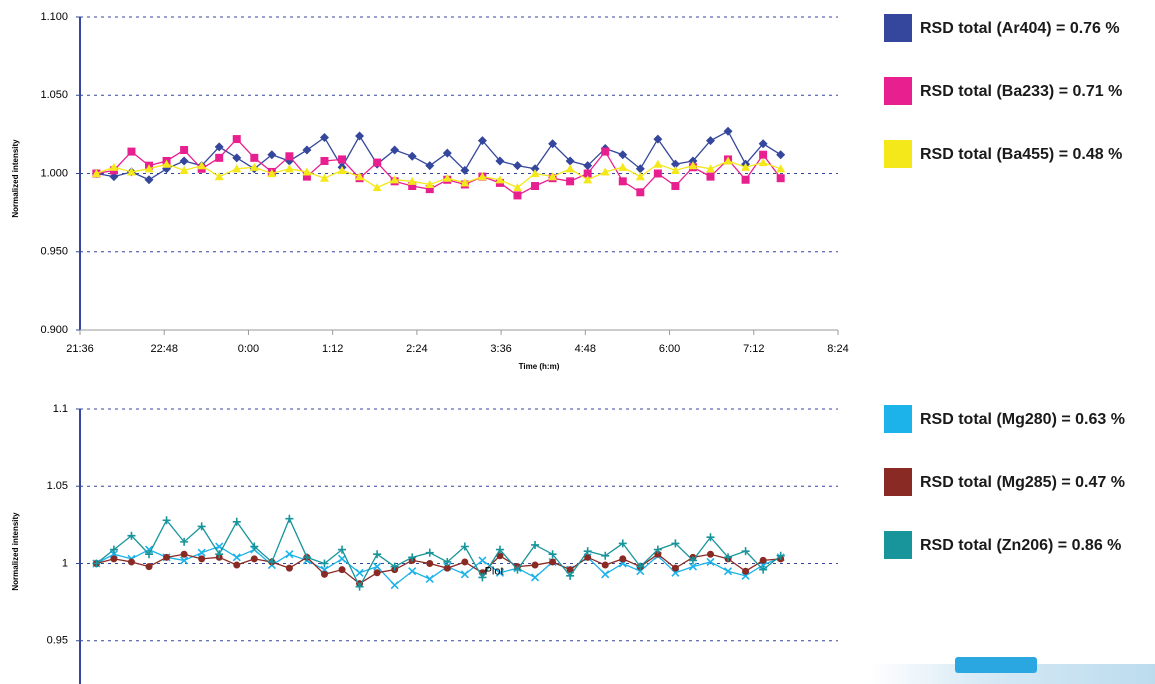 The width and height of the screenshot is (1155, 684). What do you see at coordinates (54, 252) in the screenshot?
I see `y-tick-label: 0.950` at bounding box center [54, 252].